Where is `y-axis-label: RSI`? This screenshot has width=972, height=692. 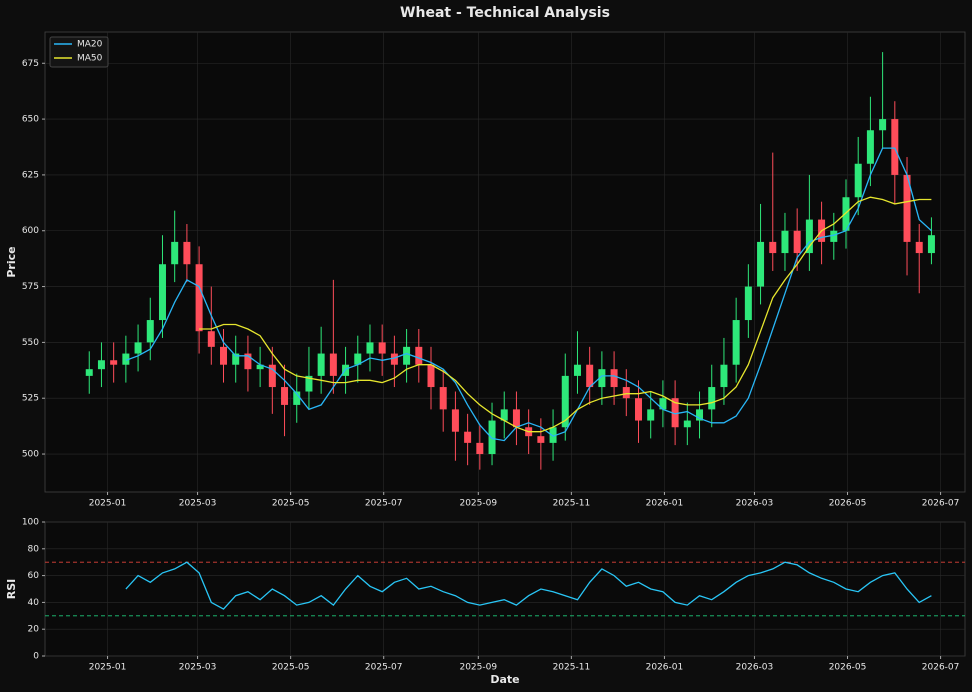 y-axis-label: RSI is located at coordinates (11, 589).